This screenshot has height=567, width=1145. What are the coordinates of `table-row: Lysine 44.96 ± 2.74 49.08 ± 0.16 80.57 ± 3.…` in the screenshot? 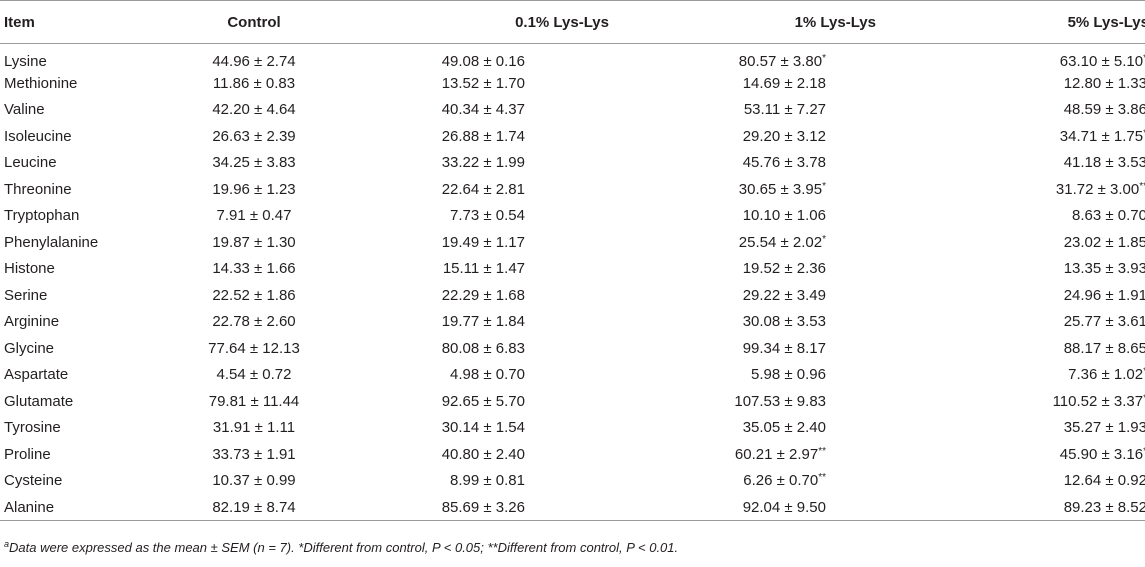 It's located at (572, 57).